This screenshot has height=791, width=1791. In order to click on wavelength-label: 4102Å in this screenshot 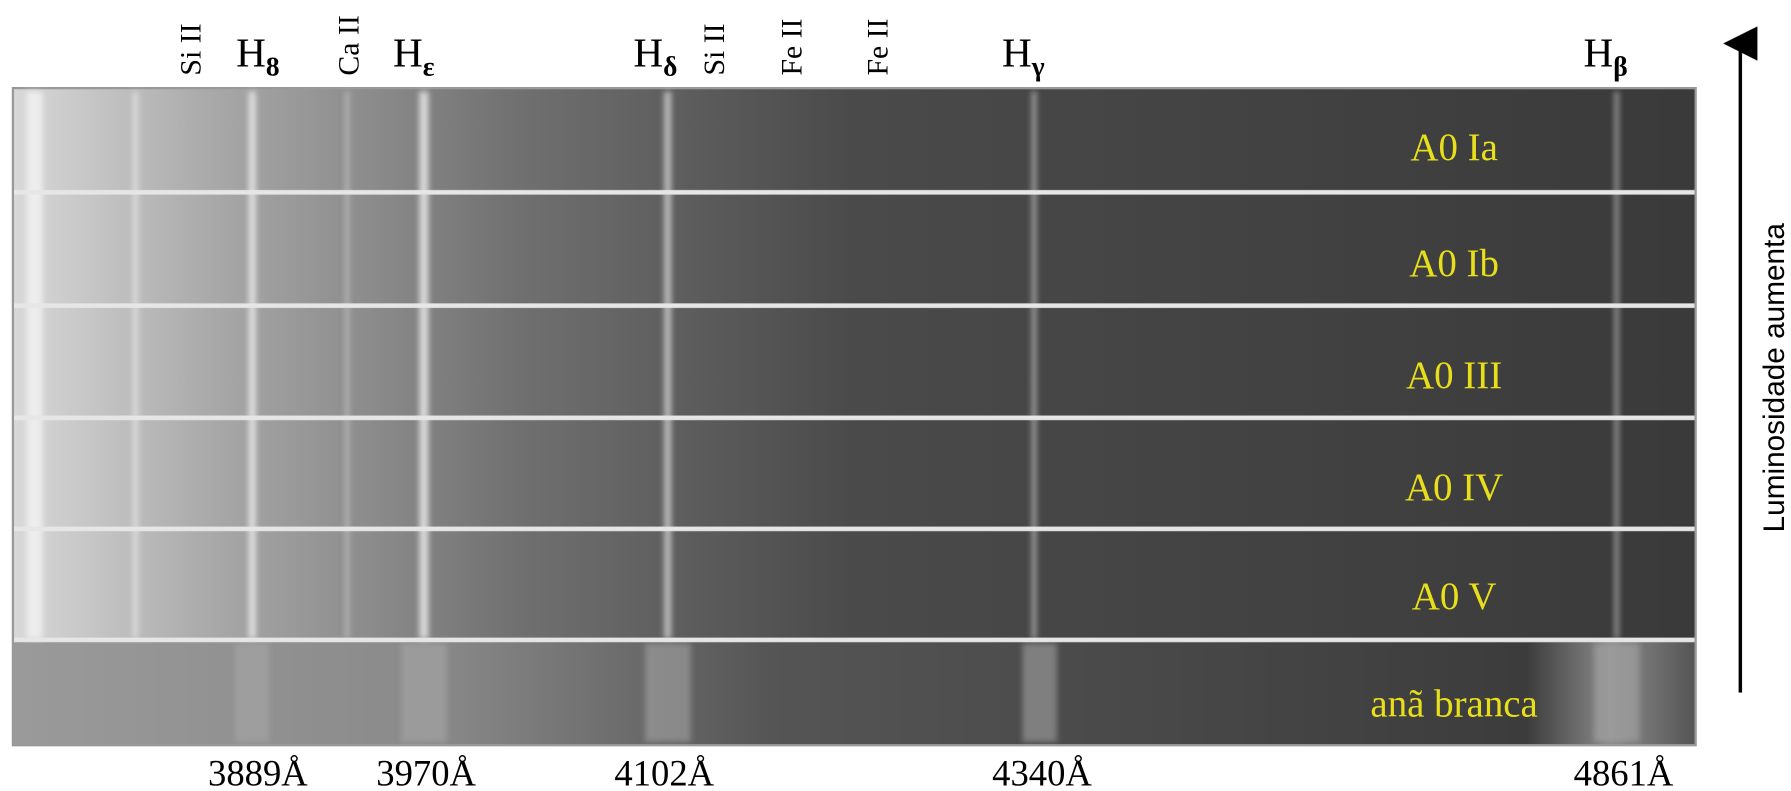, I will do `click(664, 771)`.